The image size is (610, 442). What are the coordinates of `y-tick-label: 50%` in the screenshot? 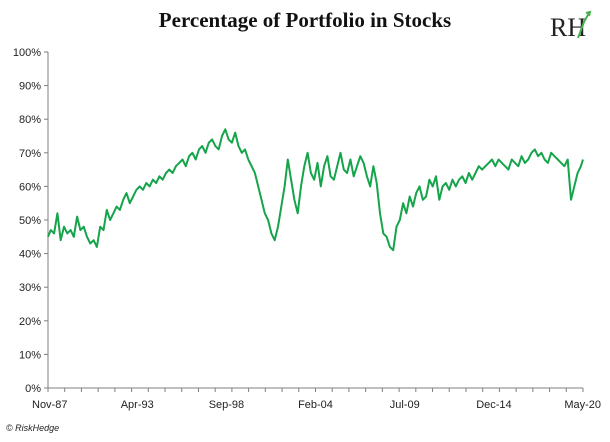 It's located at (30, 221).